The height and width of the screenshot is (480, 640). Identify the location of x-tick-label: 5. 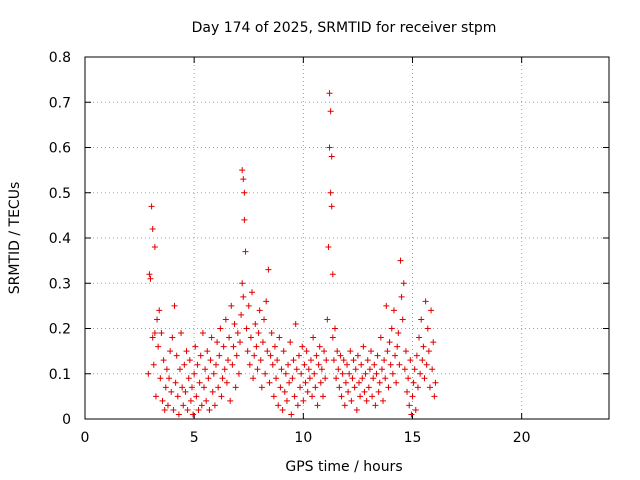
(194, 438).